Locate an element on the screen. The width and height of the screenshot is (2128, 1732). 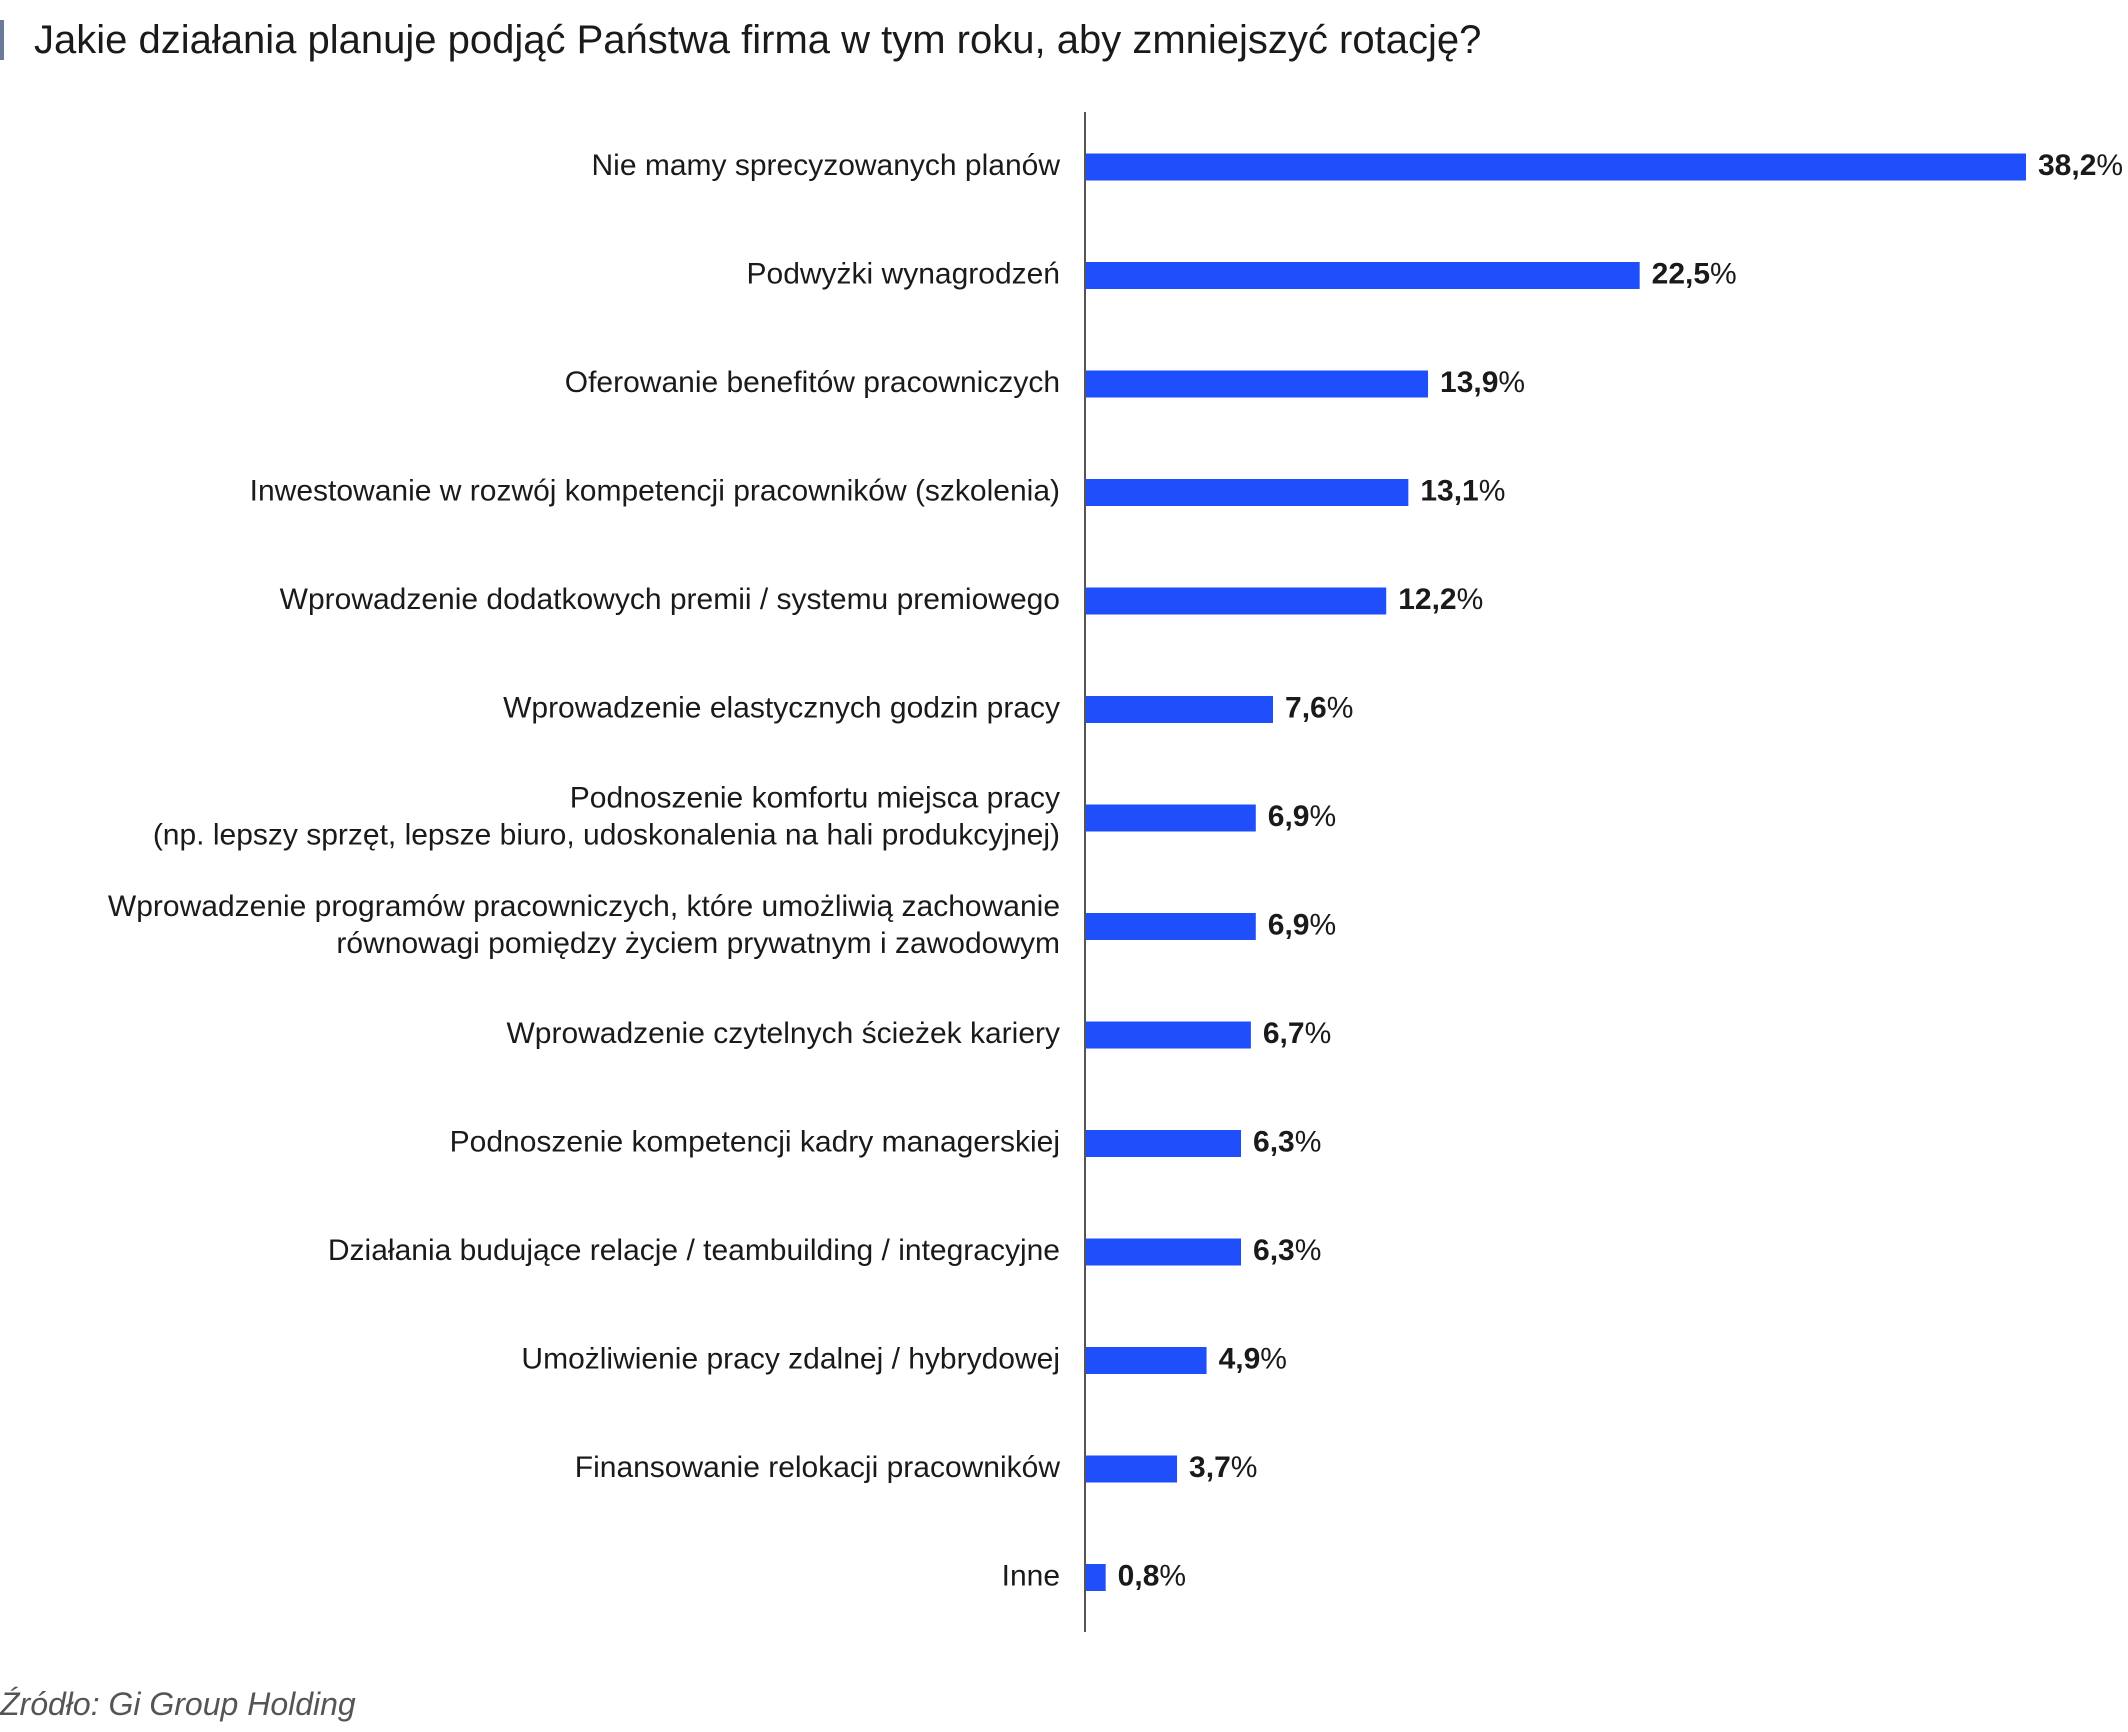
data-label: 6,7% is located at coordinates (1297, 1033).